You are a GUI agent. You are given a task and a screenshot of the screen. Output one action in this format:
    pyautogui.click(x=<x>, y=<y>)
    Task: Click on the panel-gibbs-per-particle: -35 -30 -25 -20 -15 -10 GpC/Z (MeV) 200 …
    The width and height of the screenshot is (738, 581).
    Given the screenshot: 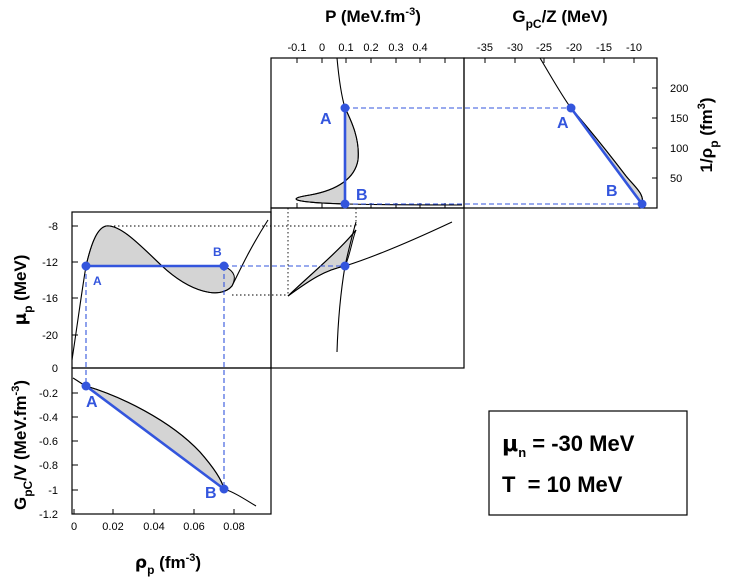 What is the action you would take?
    pyautogui.click(x=592, y=108)
    